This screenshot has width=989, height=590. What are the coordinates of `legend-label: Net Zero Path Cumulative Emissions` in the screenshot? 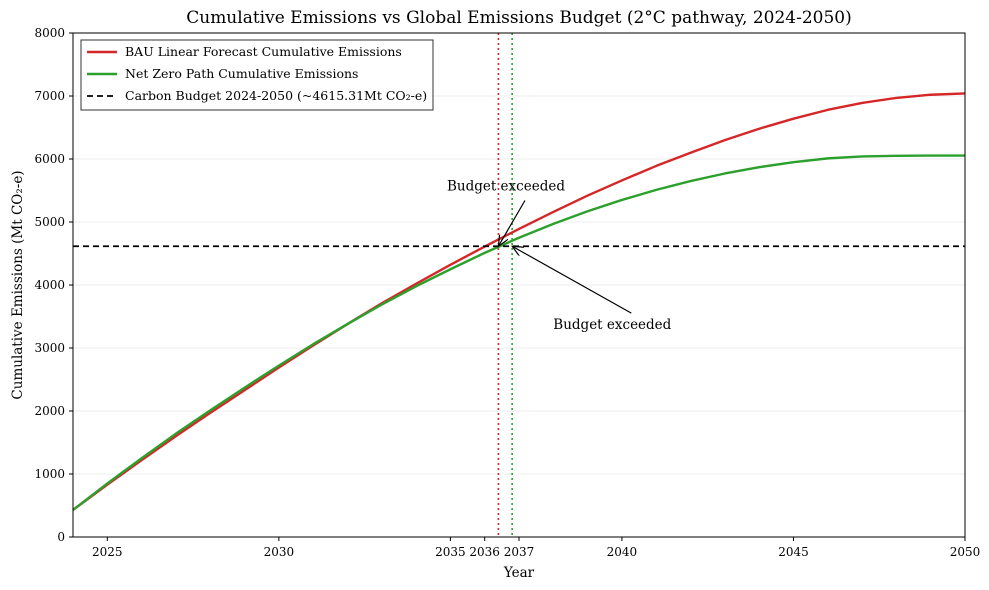 It's located at (241, 73).